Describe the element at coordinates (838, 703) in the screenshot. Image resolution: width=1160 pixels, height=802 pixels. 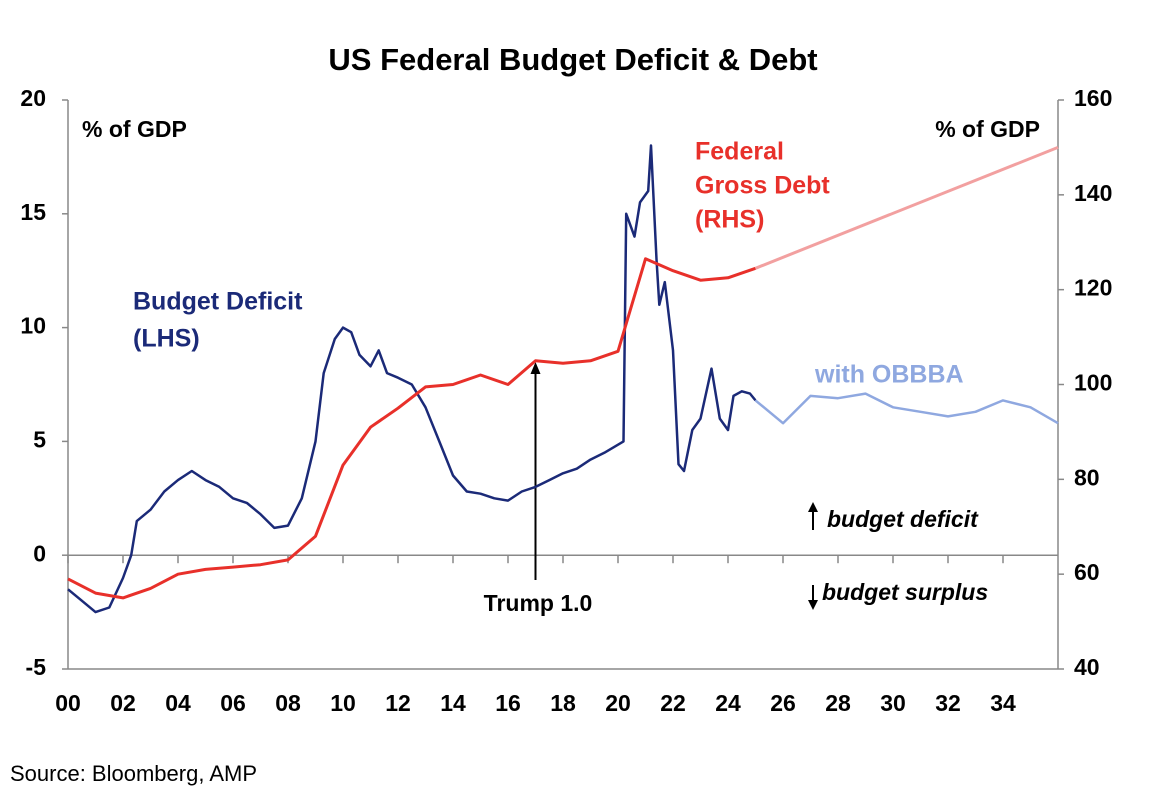
I see `x-tick-label: 28` at that location.